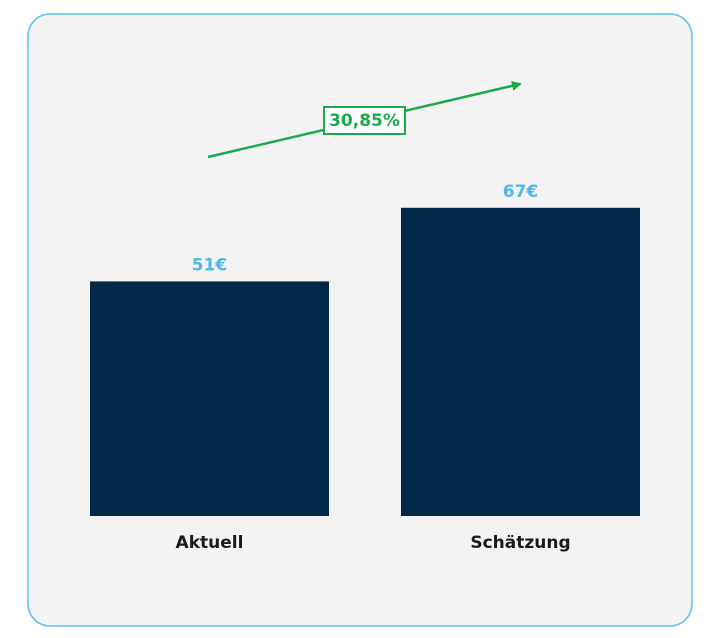 This screenshot has width=720, height=638. What do you see at coordinates (520, 543) in the screenshot?
I see `x-tick-label: Schätzung` at bounding box center [520, 543].